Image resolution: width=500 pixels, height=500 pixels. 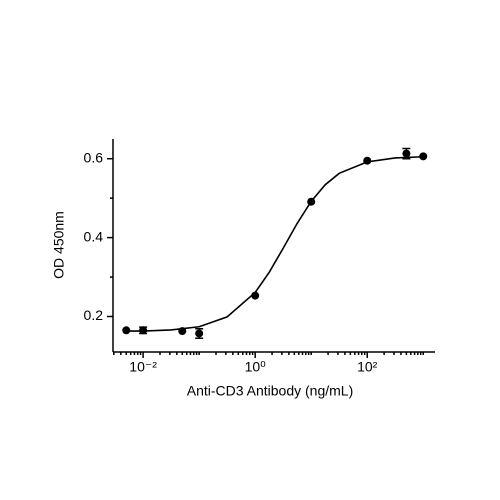 What do you see at coordinates (367, 367) in the screenshot?
I see `x-tick-label: 10²` at bounding box center [367, 367].